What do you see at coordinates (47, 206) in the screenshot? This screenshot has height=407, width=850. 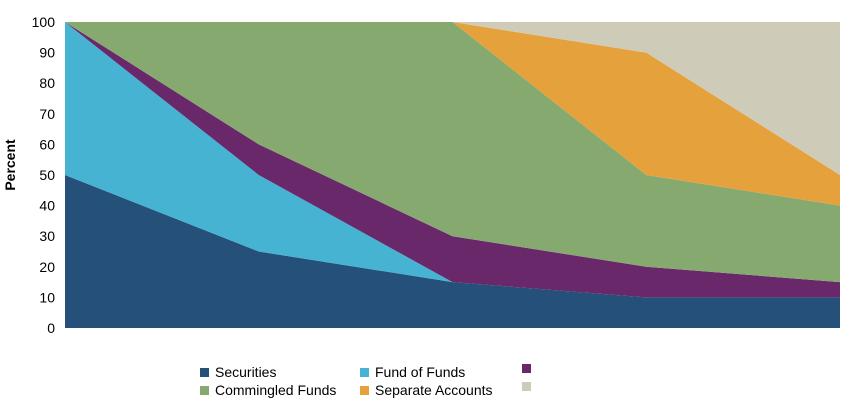 I see `y-tick-label: 40` at bounding box center [47, 206].